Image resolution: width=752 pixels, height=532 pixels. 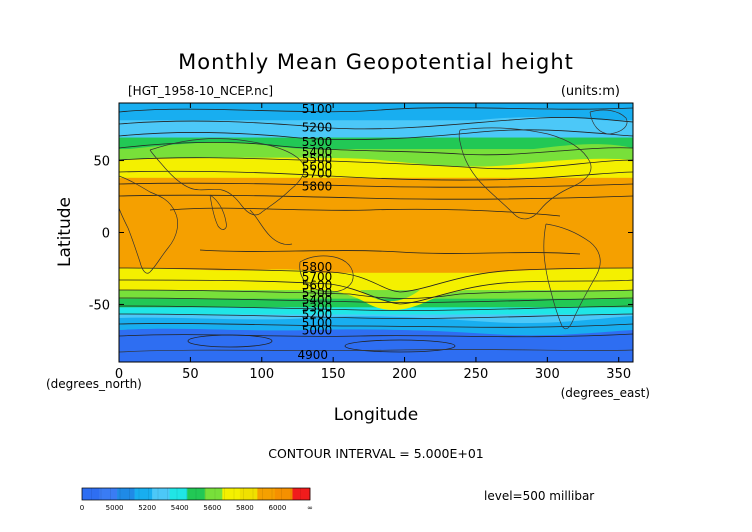 I want to click on x-tick-label: 100, so click(x=261, y=374).